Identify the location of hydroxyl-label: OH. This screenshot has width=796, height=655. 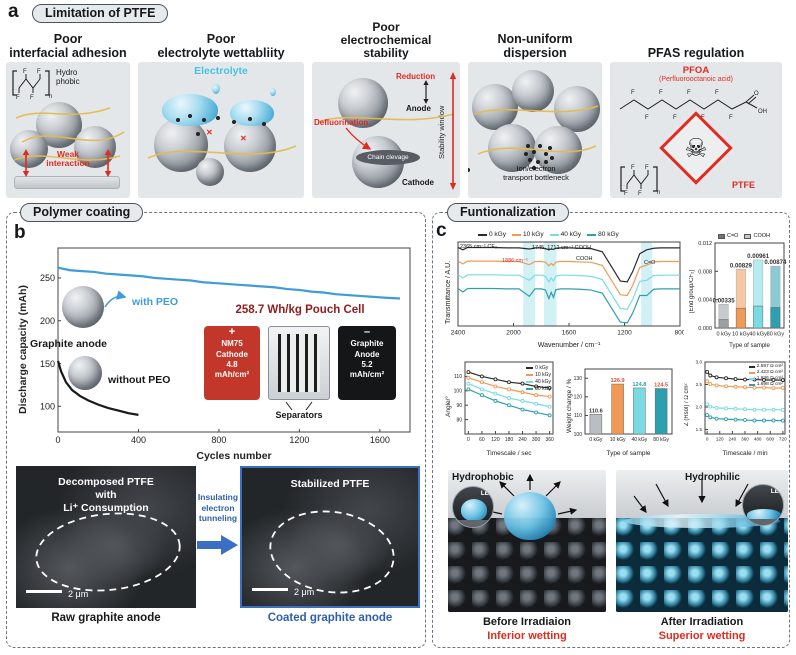
(762, 112).